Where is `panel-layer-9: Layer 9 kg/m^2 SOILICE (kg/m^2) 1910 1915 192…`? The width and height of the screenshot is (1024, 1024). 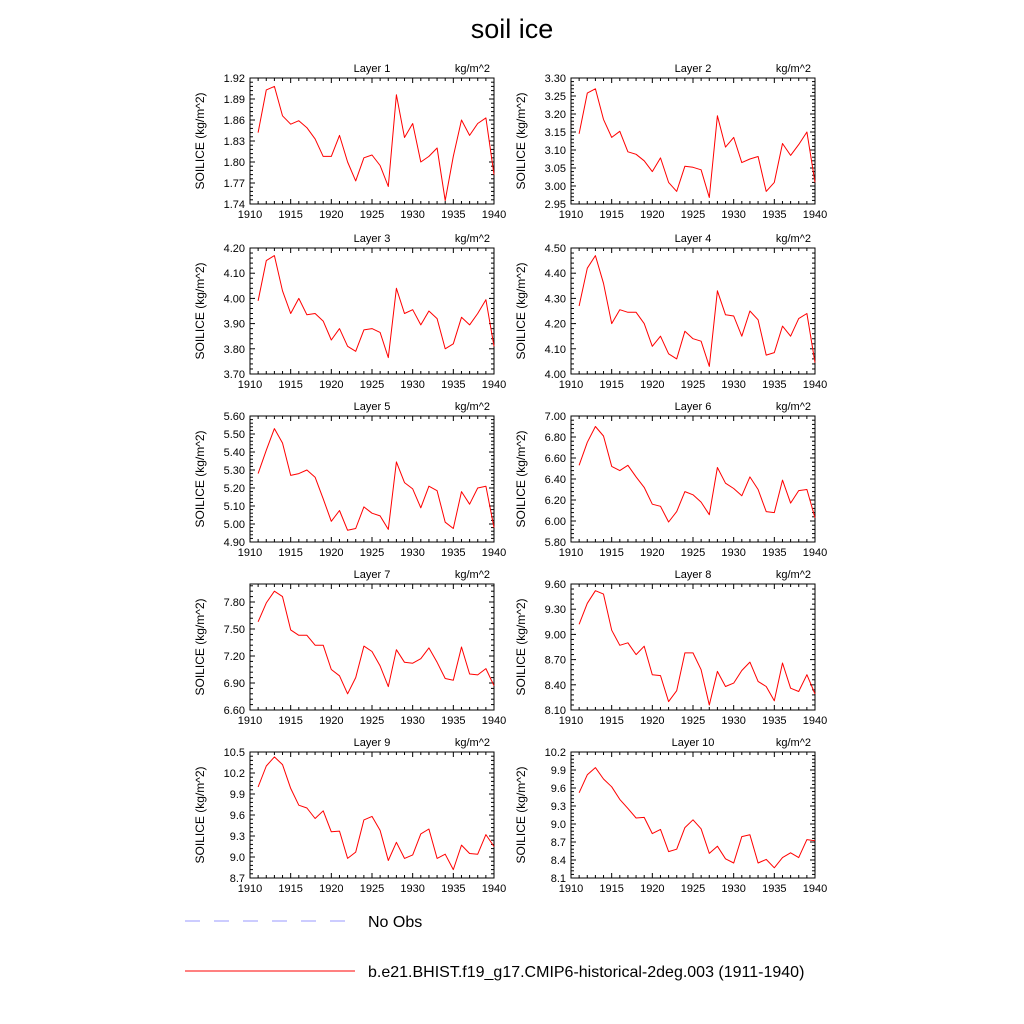
panel-layer-9: Layer 9 kg/m^2 SOILICE (kg/m^2) 1910 1915 192… is located at coordinates (349, 816).